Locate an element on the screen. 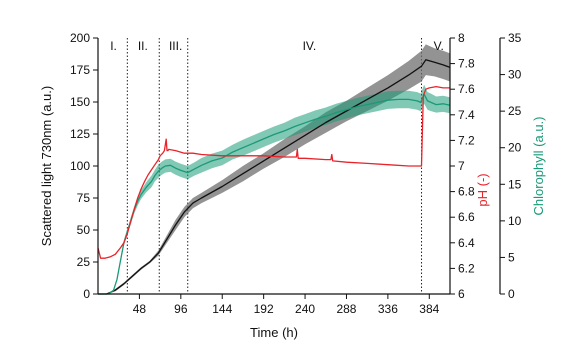 The image size is (562, 349). y-ph-tick-label: 7.4 is located at coordinates (466, 115).